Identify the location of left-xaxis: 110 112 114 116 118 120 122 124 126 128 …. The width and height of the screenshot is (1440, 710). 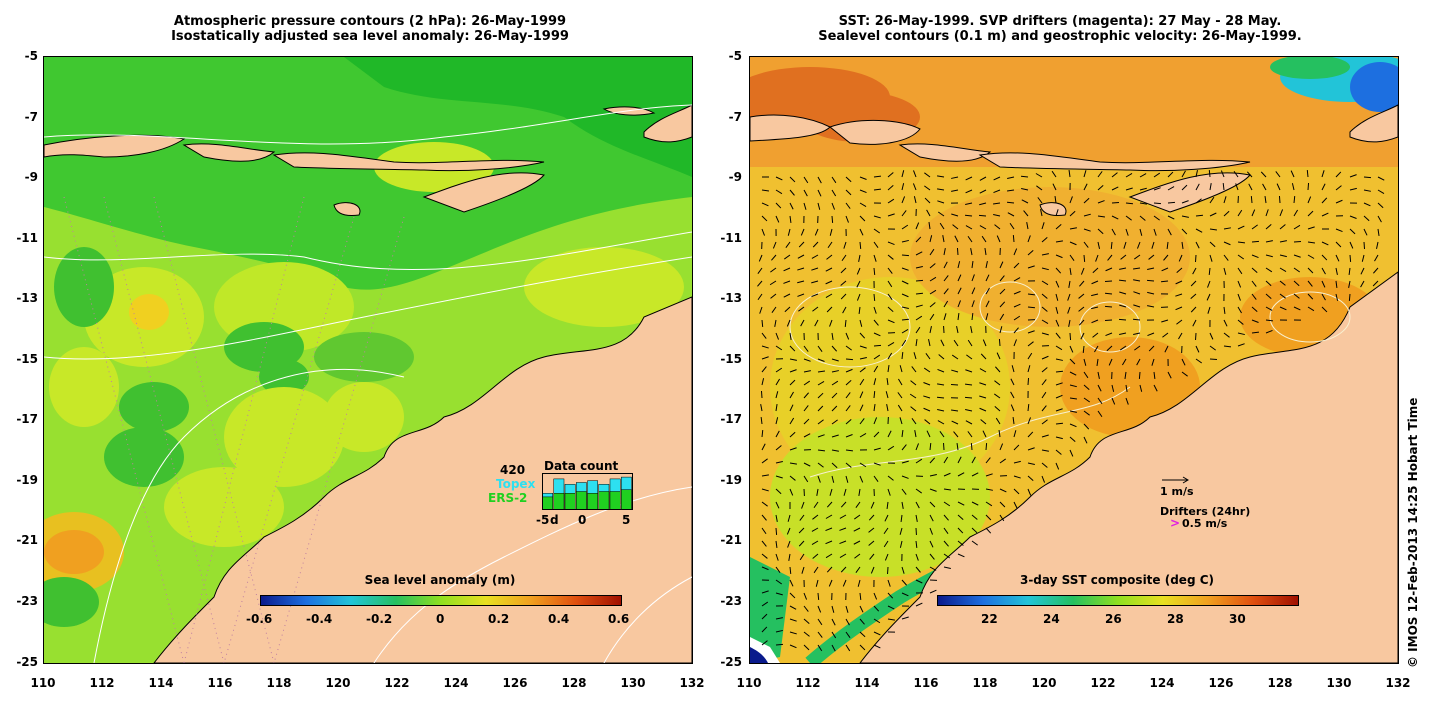
(373, 685).